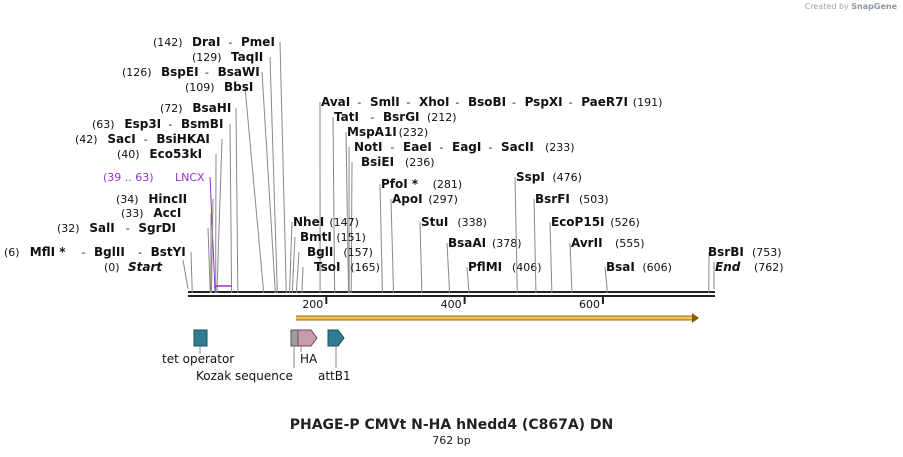 The height and width of the screenshot is (457, 903). Describe the element at coordinates (608, 243) in the screenshot. I see `restriction-site-label: AvrII (555)` at that location.